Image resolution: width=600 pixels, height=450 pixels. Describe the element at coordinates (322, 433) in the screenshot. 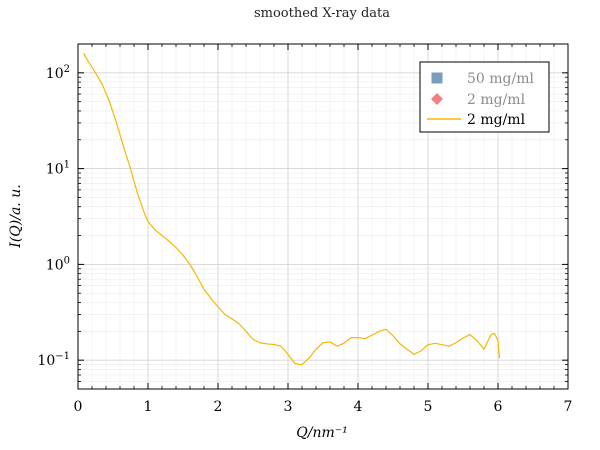

I see `x-axis-label: Q/nm⁻¹` at that location.